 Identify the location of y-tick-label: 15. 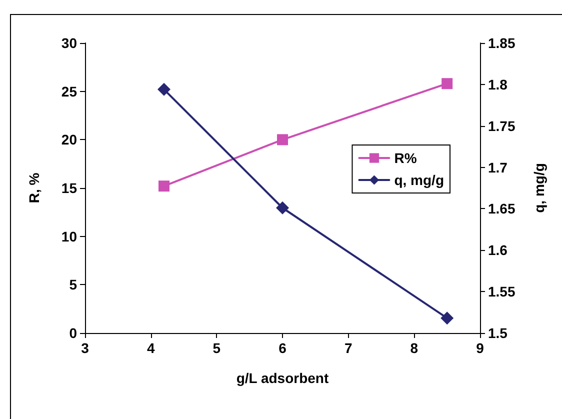
(69, 188).